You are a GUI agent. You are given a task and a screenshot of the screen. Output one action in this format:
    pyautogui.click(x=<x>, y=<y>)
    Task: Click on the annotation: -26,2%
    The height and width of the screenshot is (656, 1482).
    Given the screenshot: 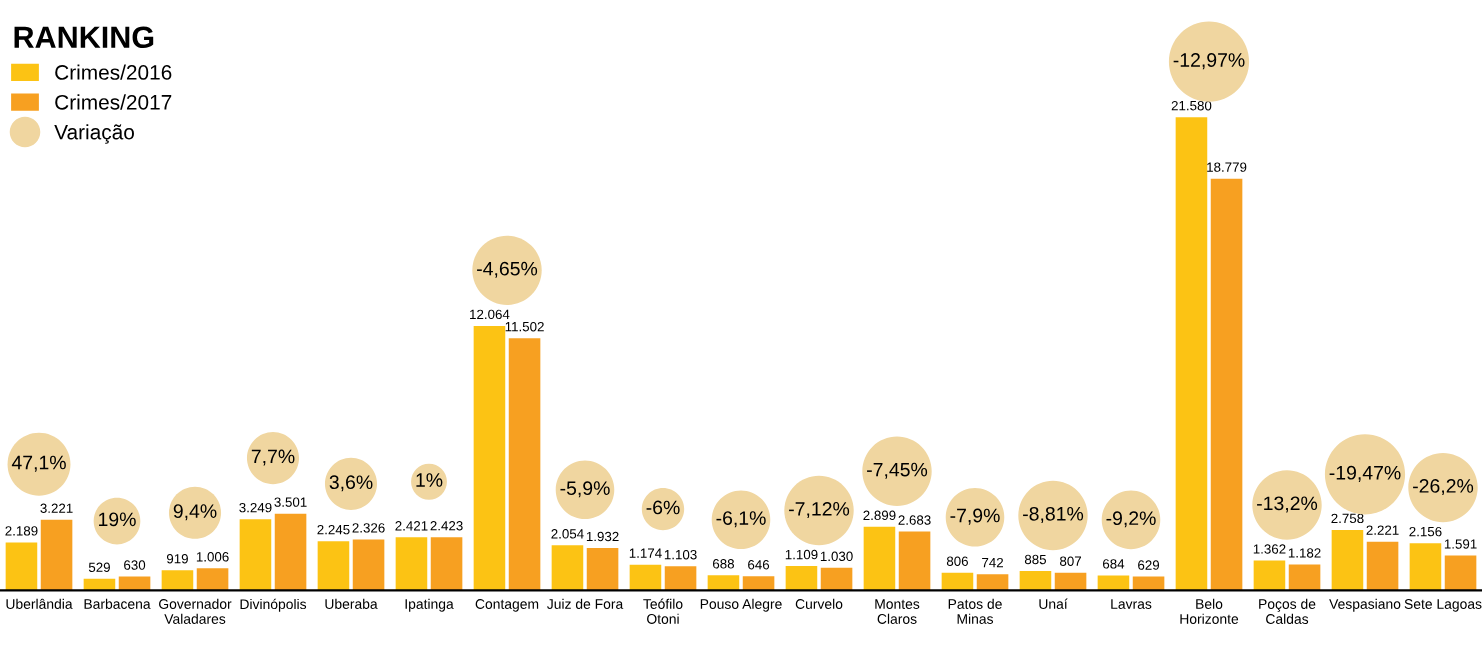 What is the action you would take?
    pyautogui.click(x=1443, y=487)
    